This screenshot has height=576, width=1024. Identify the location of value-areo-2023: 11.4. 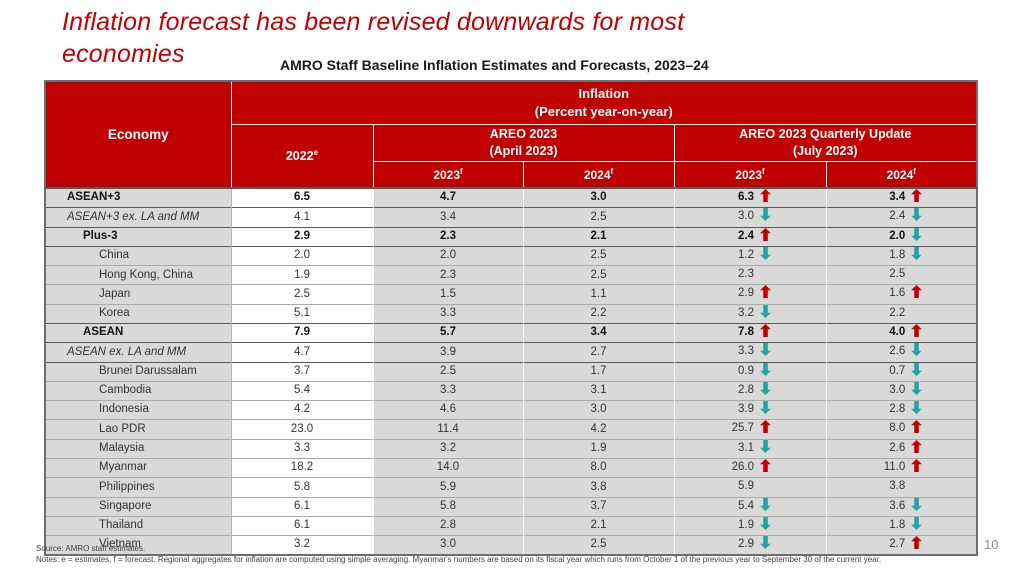
(447, 429).